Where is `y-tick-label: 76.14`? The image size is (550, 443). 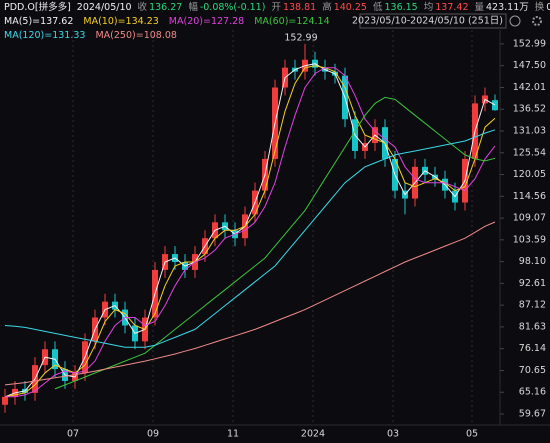 y-tick-label: 76.14 is located at coordinates (532, 348).